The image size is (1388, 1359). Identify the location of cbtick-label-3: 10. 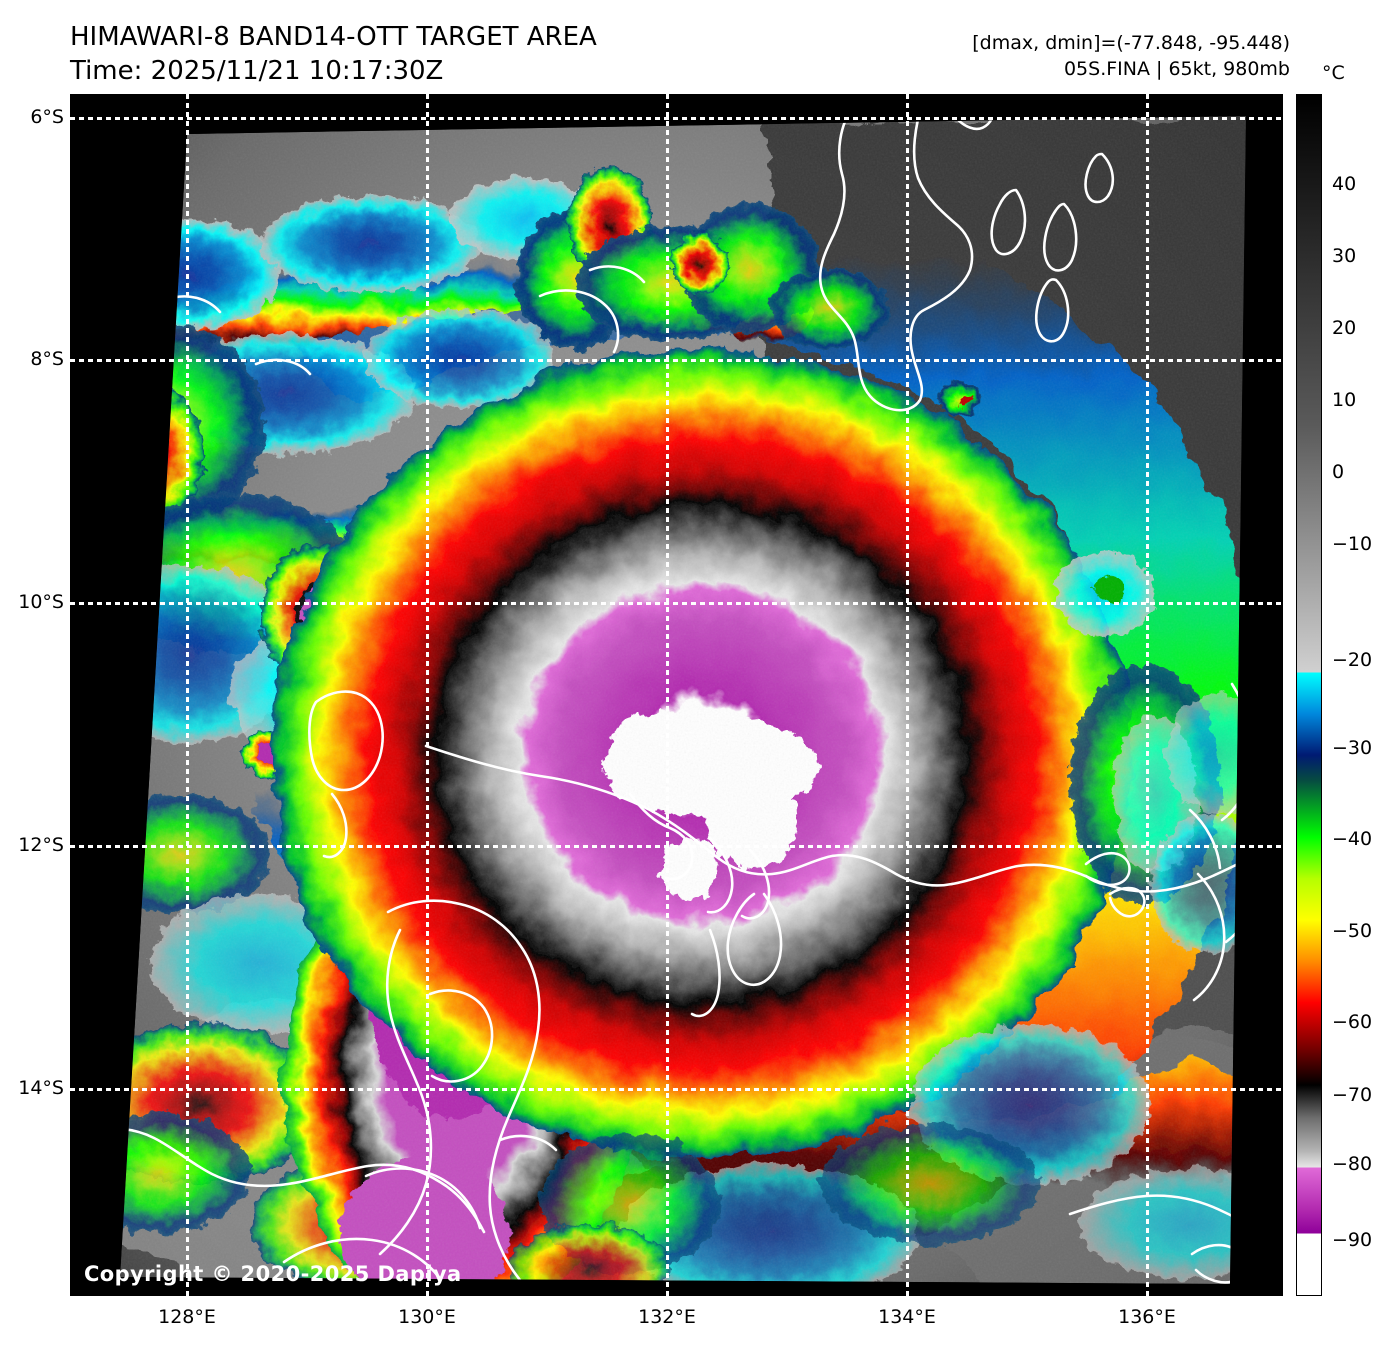
(1344, 400).